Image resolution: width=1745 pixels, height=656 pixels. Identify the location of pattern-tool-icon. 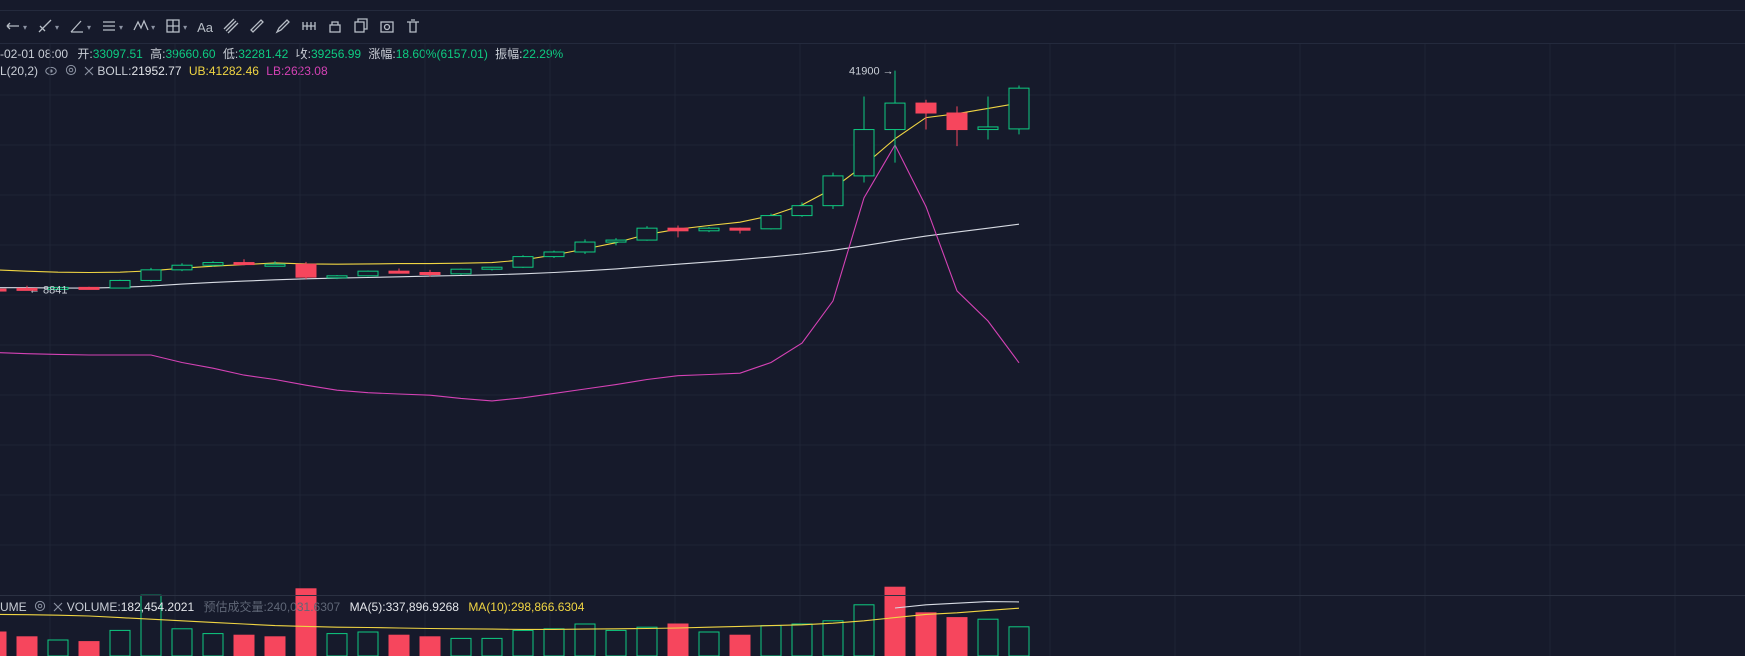
(309, 27).